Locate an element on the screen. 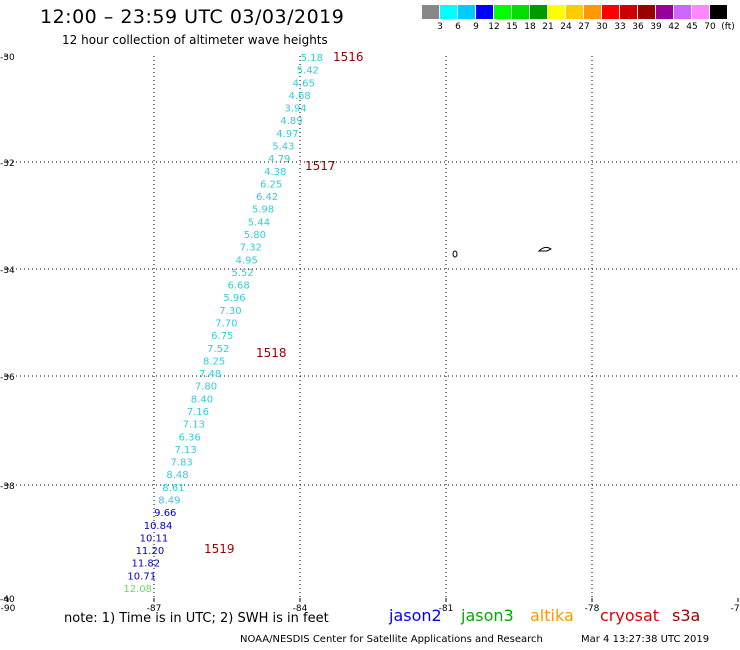 The image size is (740, 650). legend-tick-label: 3 is located at coordinates (440, 27).